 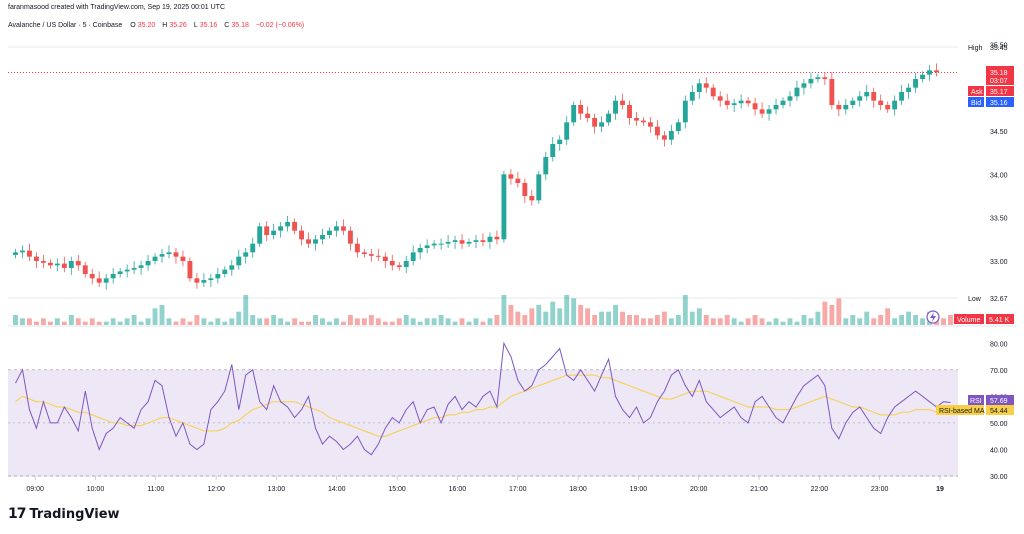 What do you see at coordinates (1000, 400) in the screenshot?
I see `rsi-value-bg` at bounding box center [1000, 400].